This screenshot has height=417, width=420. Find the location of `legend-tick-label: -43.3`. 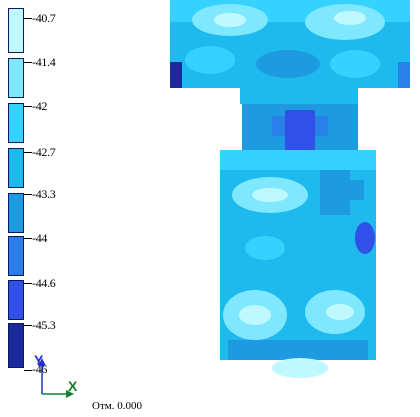

legend-tick-label: -43.3 is located at coordinates (44, 194).